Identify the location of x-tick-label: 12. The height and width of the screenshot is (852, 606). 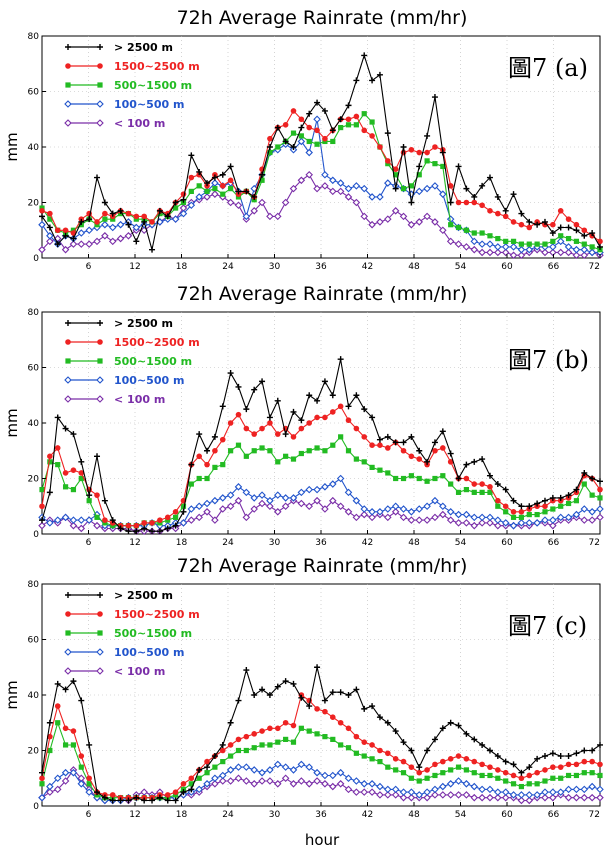
(134, 267).